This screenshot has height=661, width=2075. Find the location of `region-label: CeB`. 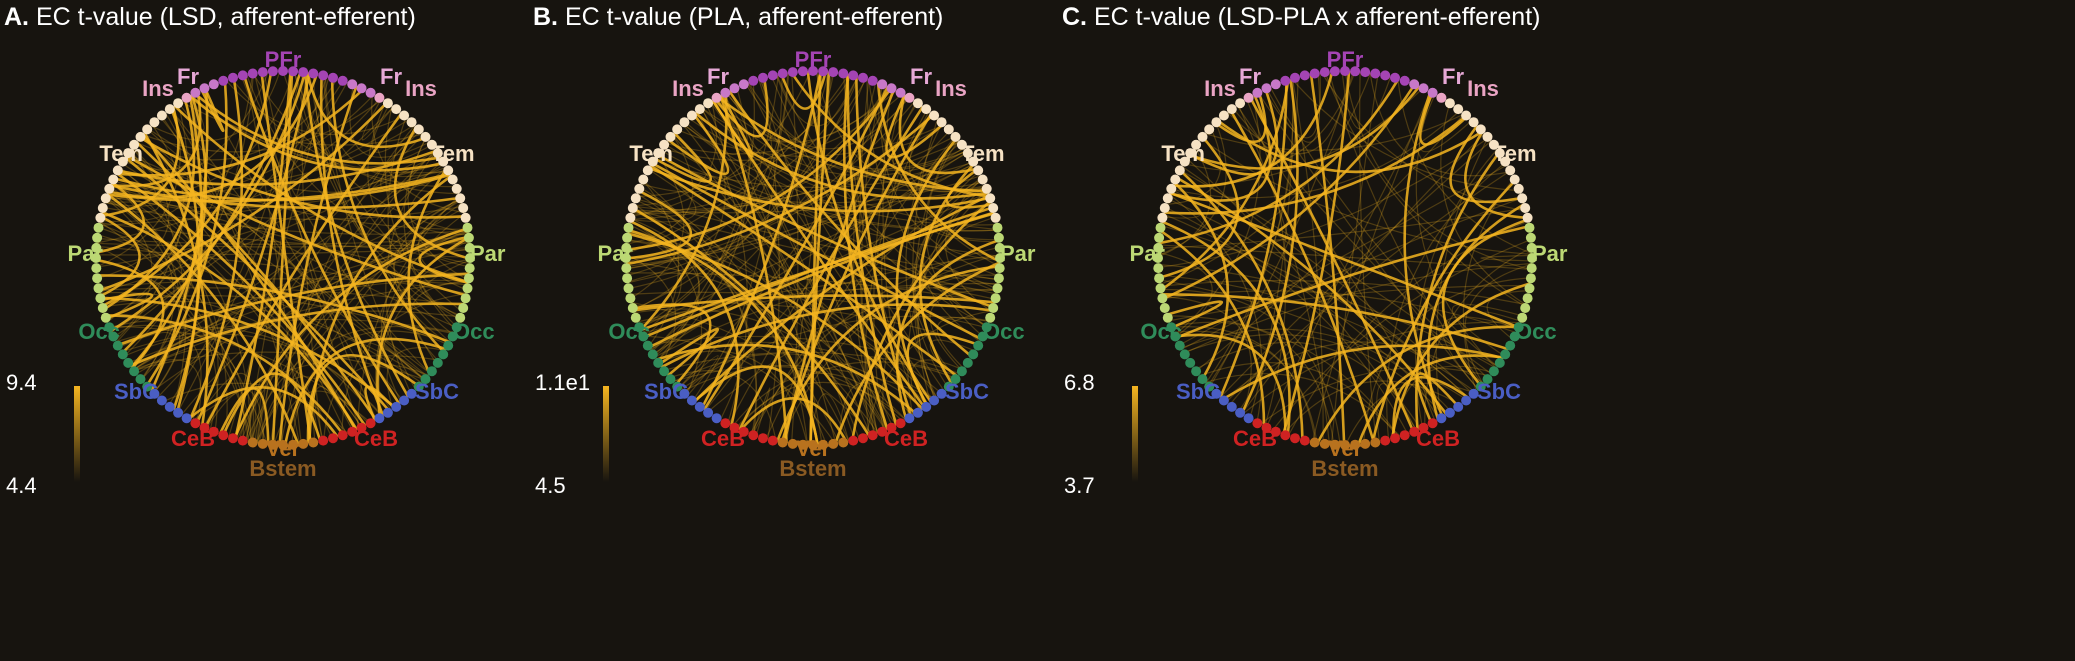

region-label: CeB is located at coordinates (193, 438).